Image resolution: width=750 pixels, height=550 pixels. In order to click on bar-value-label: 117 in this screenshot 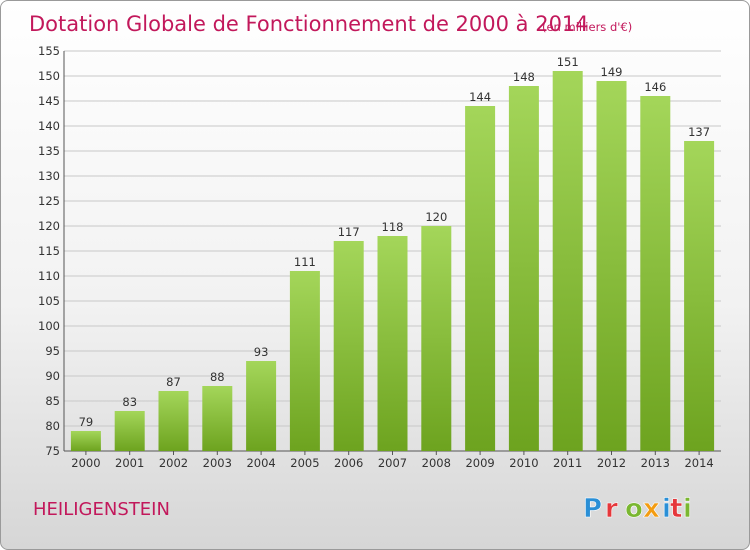, I will do `click(349, 232)`.